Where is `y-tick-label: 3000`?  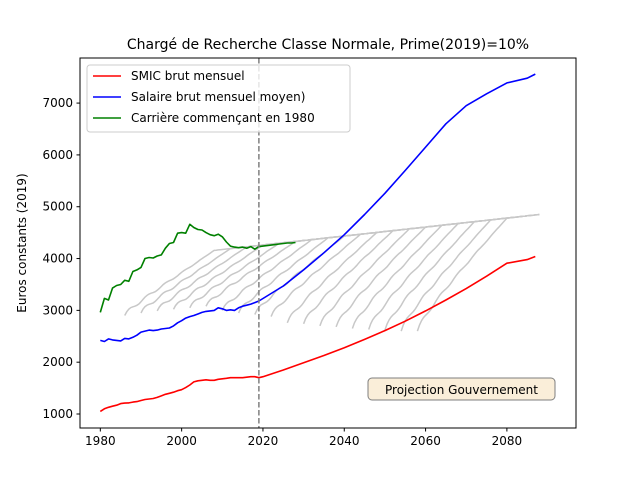 y-tick-label: 3000 is located at coordinates (57, 310).